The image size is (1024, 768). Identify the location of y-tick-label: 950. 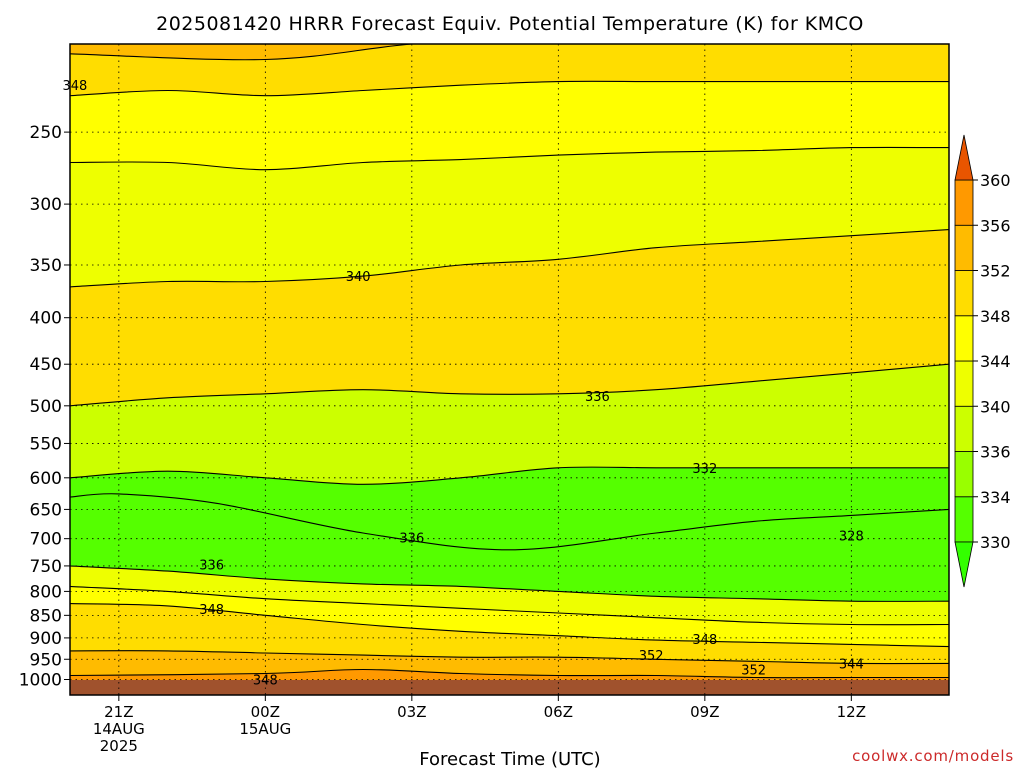
(46, 660).